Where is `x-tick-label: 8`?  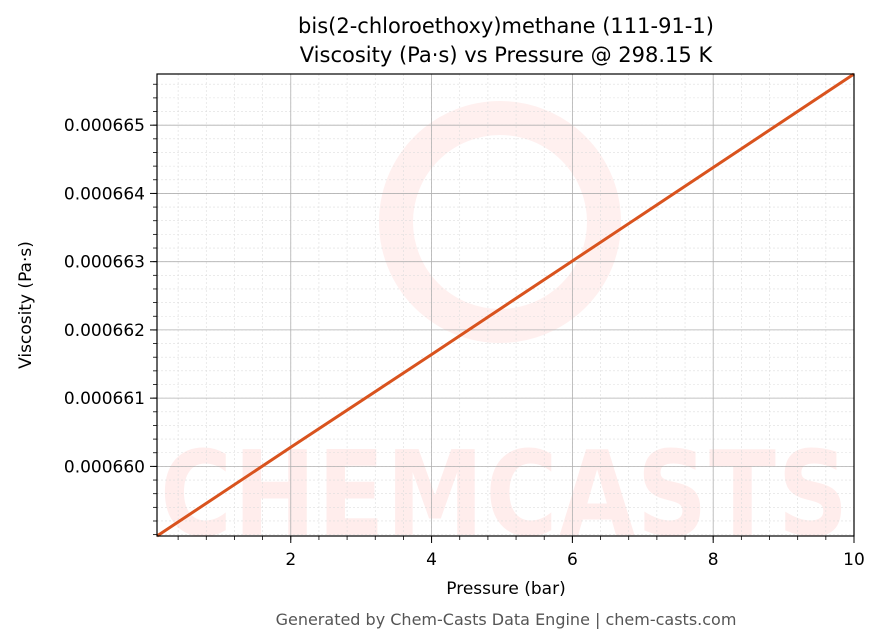
x-tick-label: 8 is located at coordinates (713, 560).